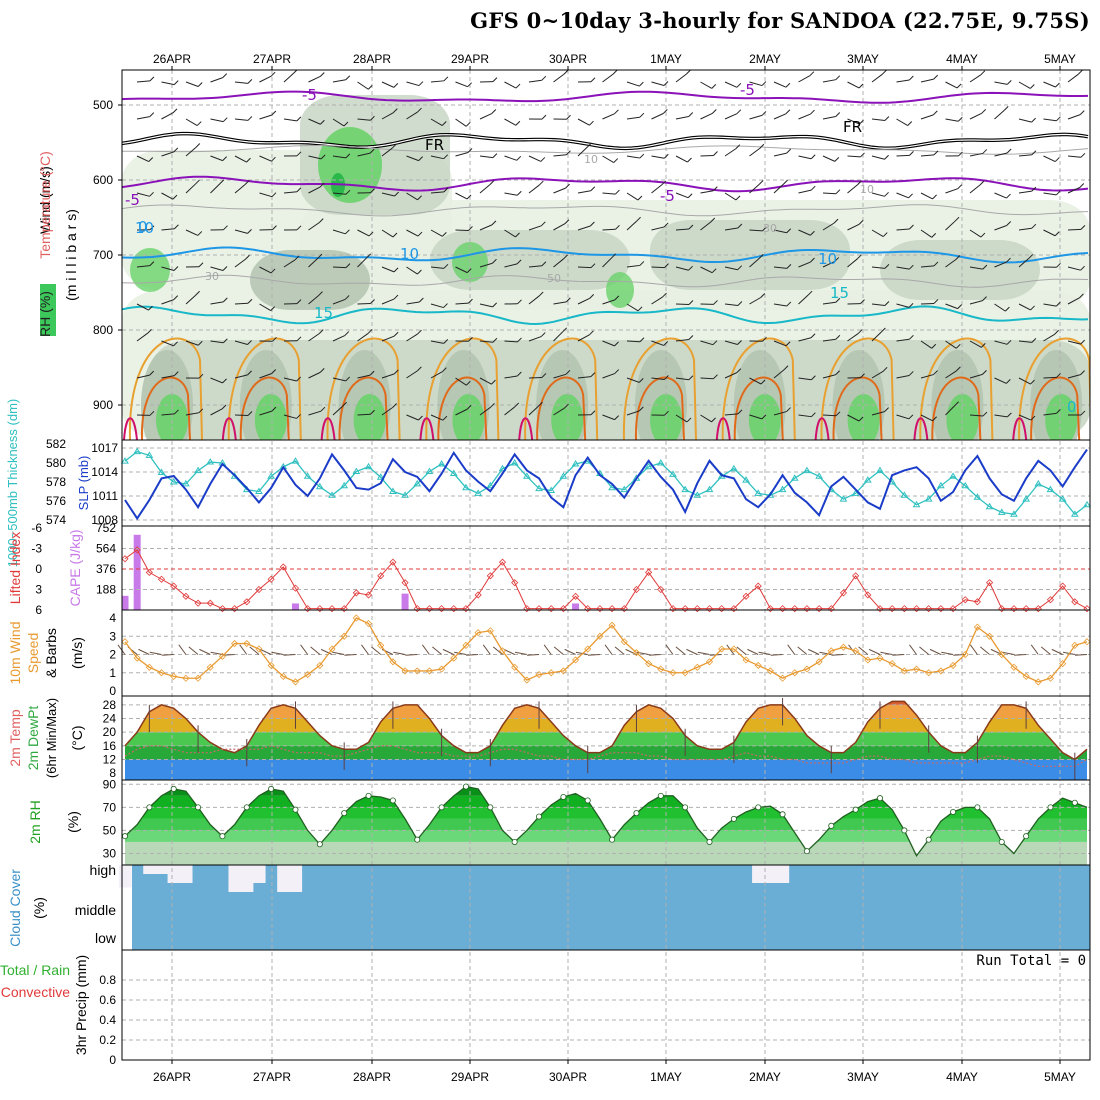 The height and width of the screenshot is (1100, 1100). What do you see at coordinates (606, 756) in the screenshot?
I see `dewpoint-line` at bounding box center [606, 756].